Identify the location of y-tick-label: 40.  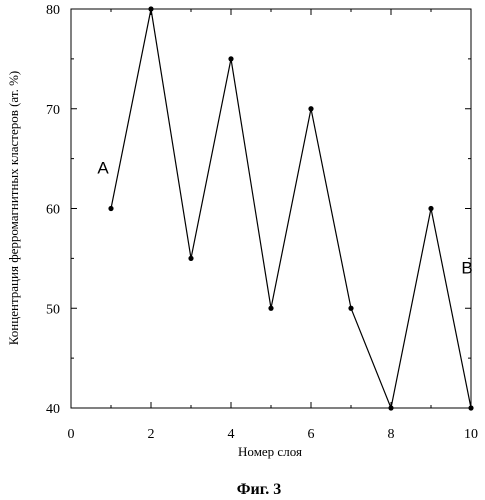
(53, 409).